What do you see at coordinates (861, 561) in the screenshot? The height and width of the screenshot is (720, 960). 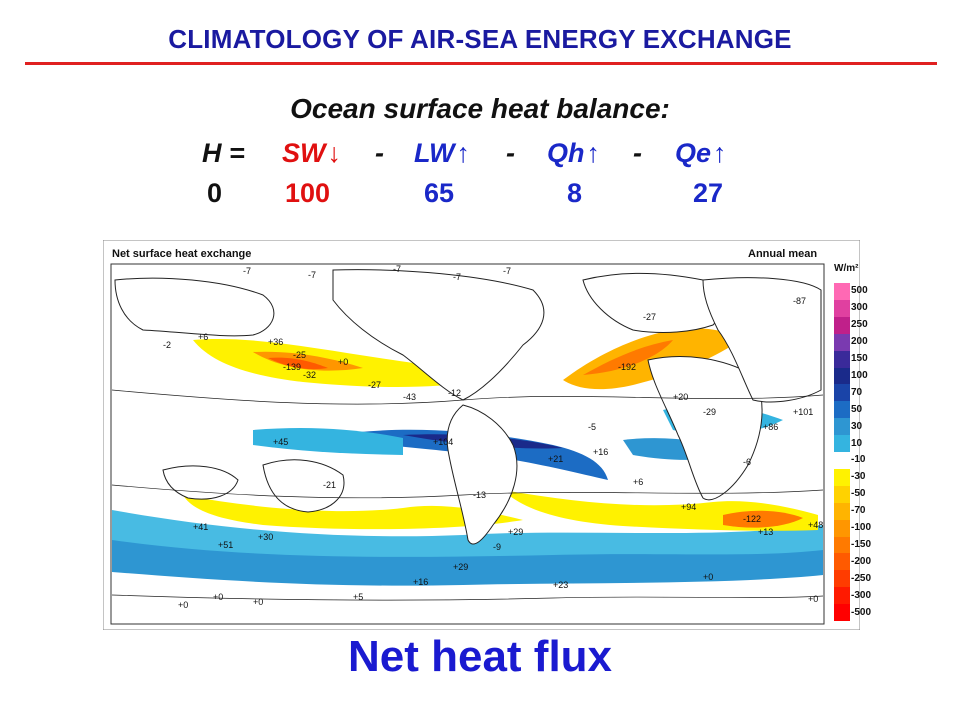 I see `colorbar-label: -200` at bounding box center [861, 561].